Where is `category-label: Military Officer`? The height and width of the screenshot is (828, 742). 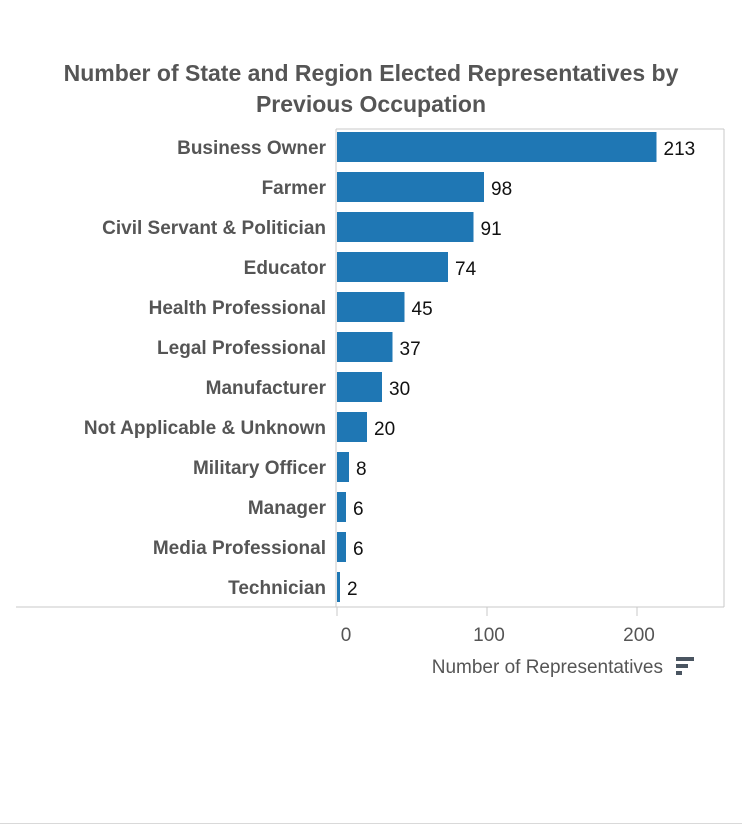 category-label: Military Officer is located at coordinates (260, 468).